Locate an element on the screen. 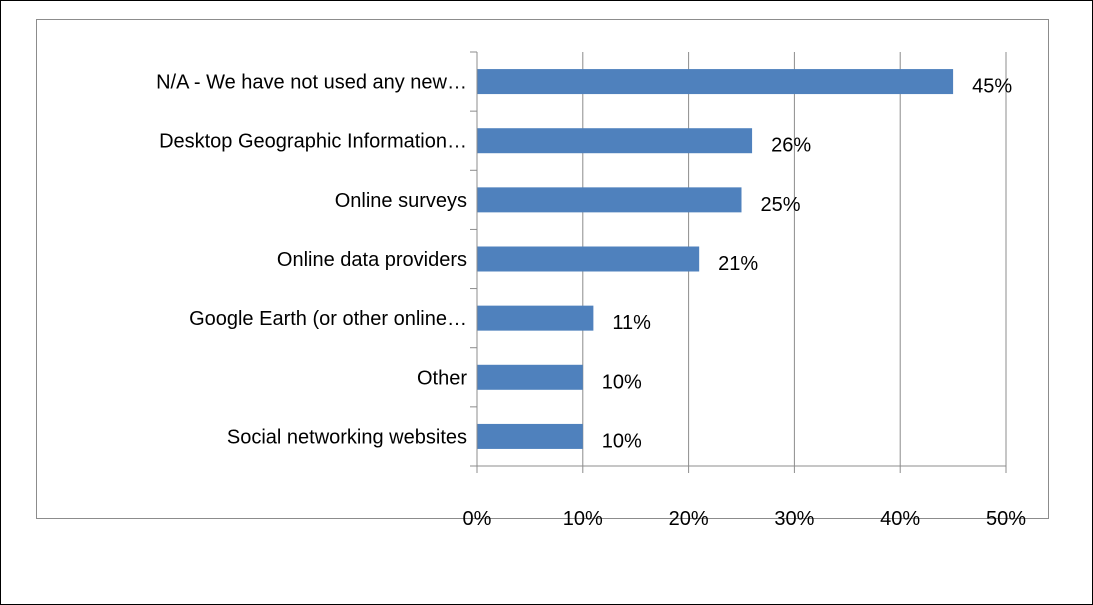  data-label: 26% is located at coordinates (791, 146).